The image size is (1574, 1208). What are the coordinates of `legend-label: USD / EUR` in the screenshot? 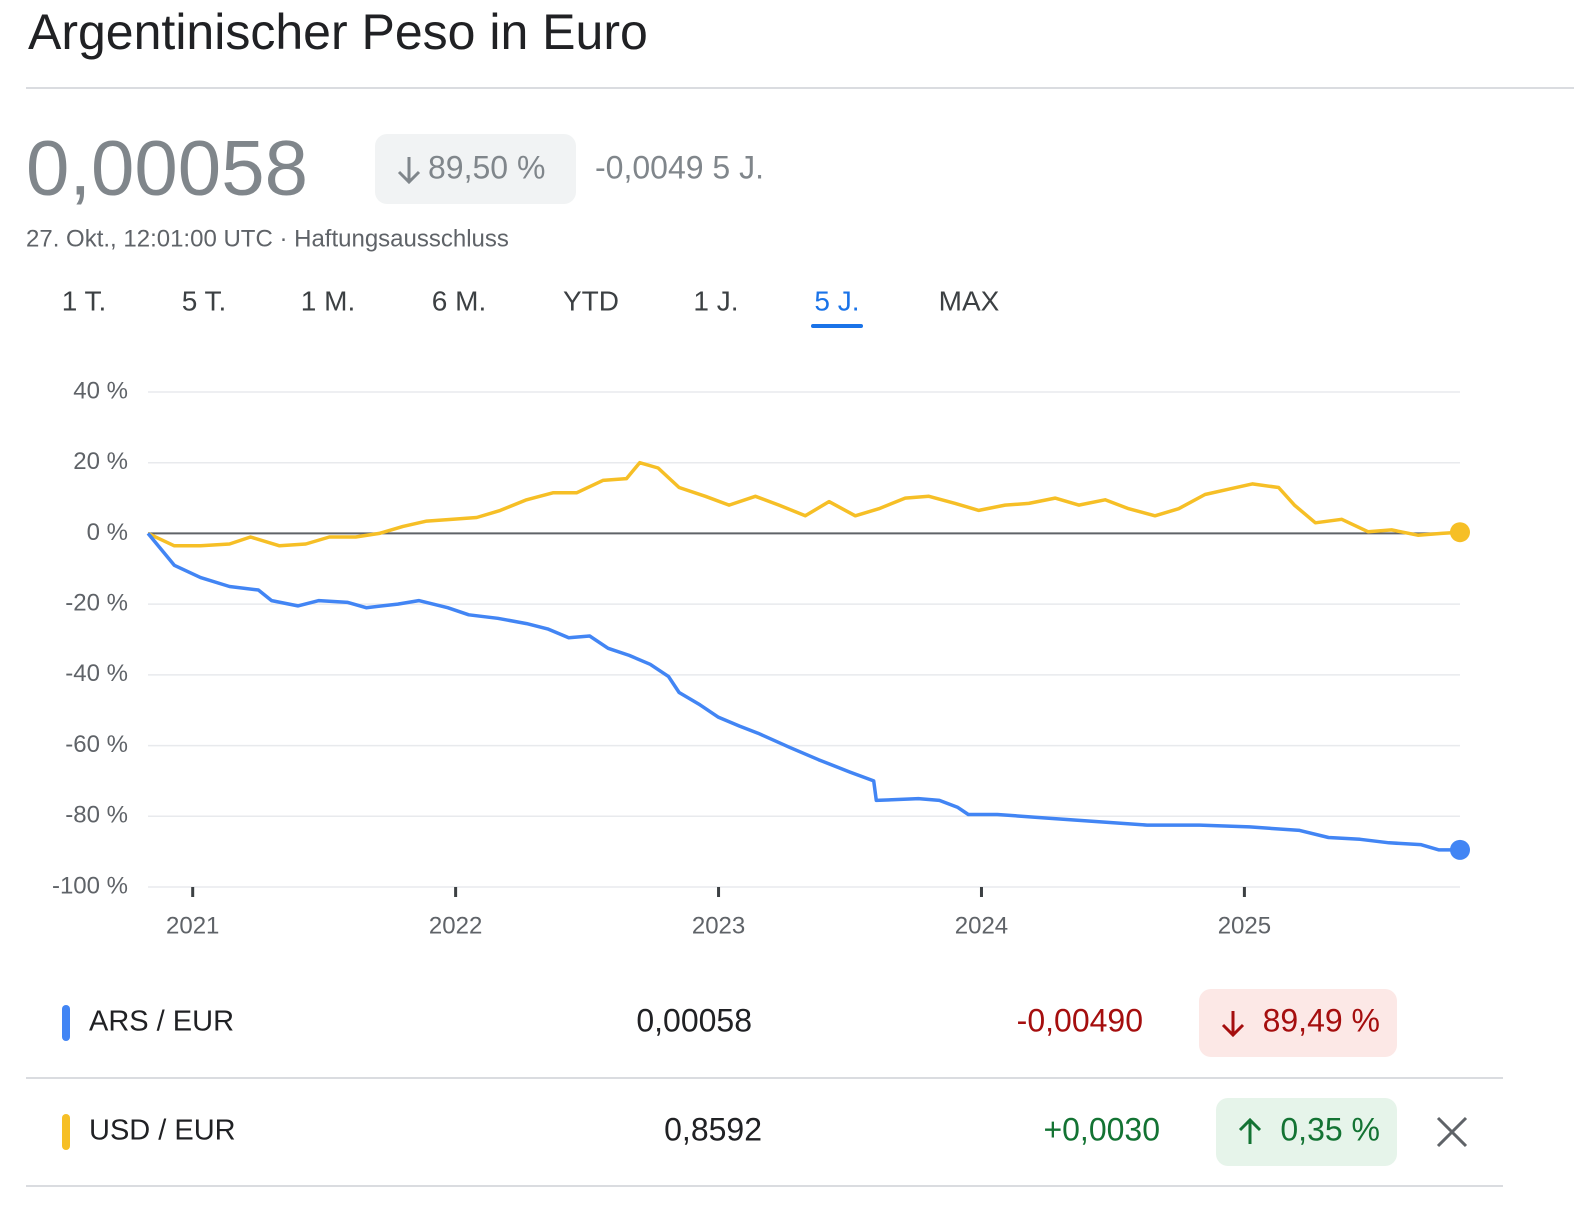 It's located at (162, 1131).